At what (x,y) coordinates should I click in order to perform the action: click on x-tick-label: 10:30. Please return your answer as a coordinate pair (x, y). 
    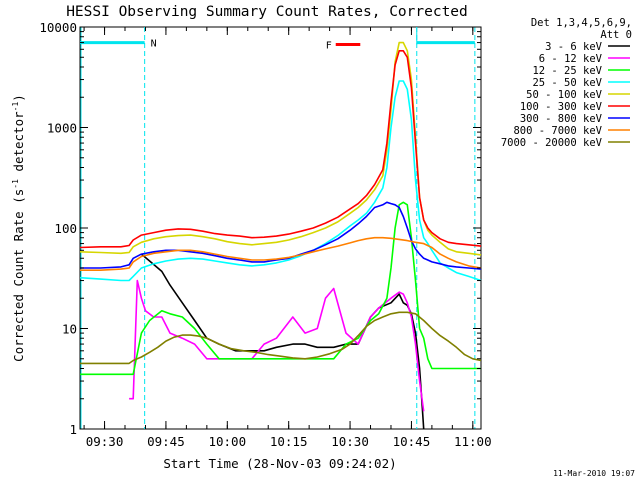
    Looking at the image, I should click on (350, 441).